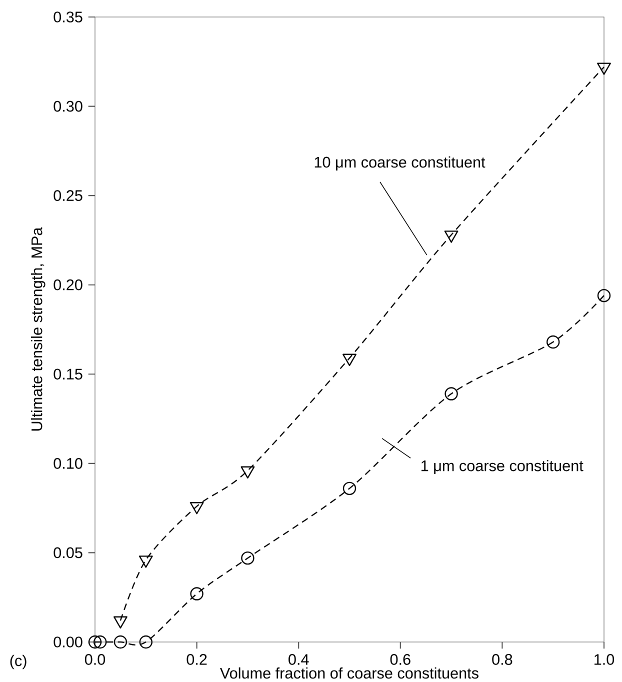 This screenshot has width=622, height=682. What do you see at coordinates (298, 659) in the screenshot?
I see `x-tick-label: 0.4` at bounding box center [298, 659].